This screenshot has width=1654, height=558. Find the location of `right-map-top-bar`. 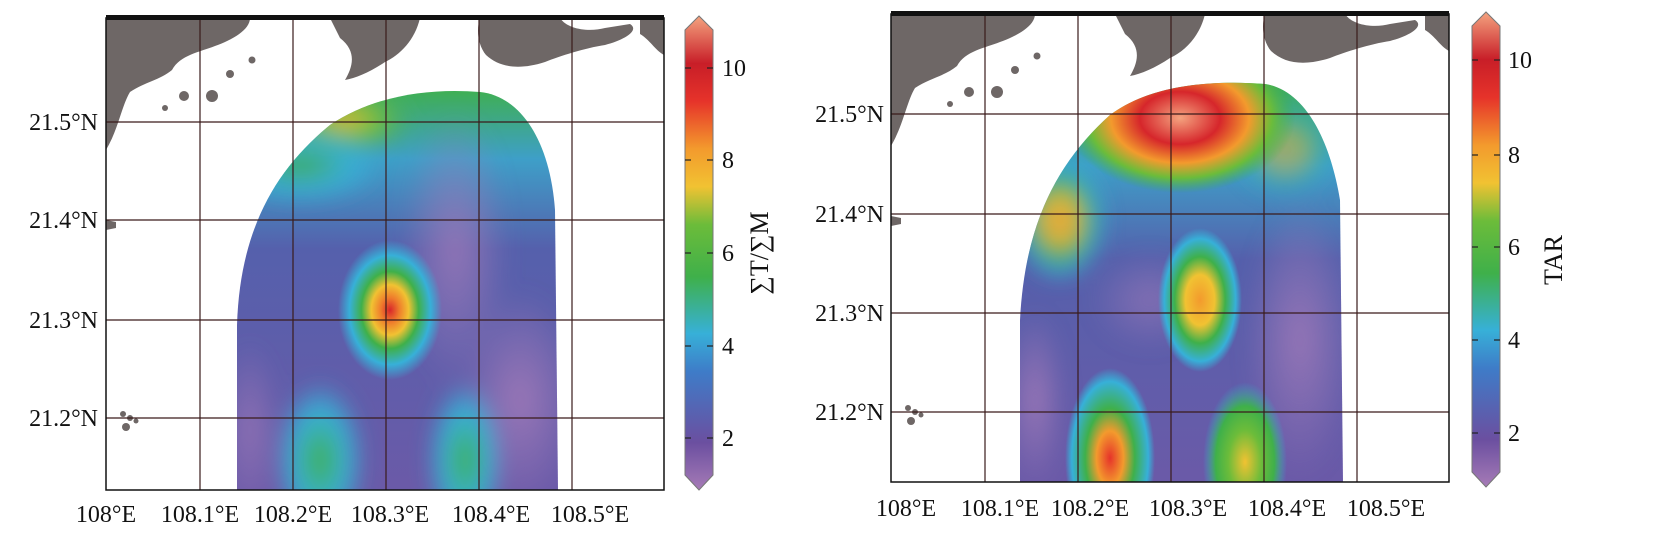

right-map-top-bar is located at coordinates (1170, 13).